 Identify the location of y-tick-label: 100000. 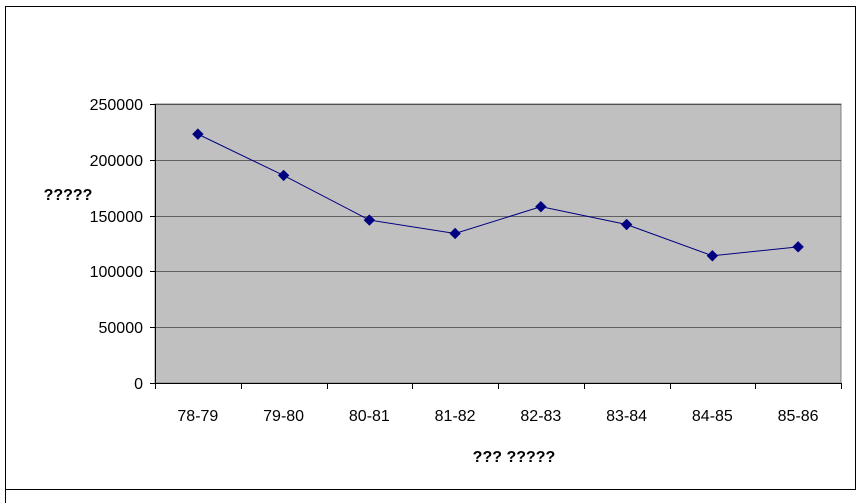
(116, 272).